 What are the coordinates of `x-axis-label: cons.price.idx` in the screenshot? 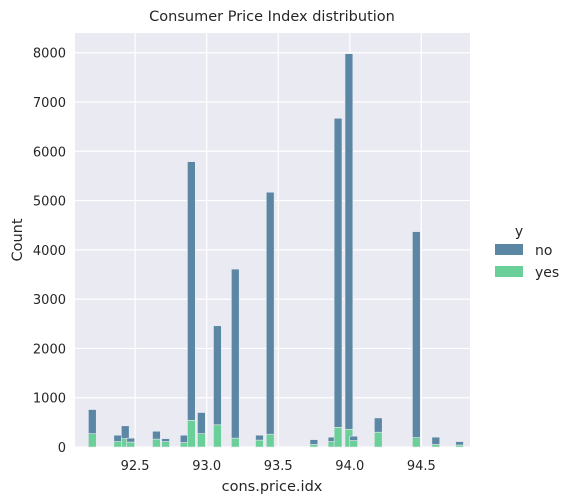 It's located at (272, 487).